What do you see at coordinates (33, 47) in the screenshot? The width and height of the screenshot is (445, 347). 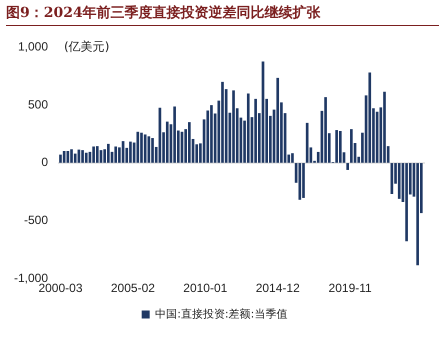 I see `y-tick-label: 1,000` at bounding box center [33, 47].